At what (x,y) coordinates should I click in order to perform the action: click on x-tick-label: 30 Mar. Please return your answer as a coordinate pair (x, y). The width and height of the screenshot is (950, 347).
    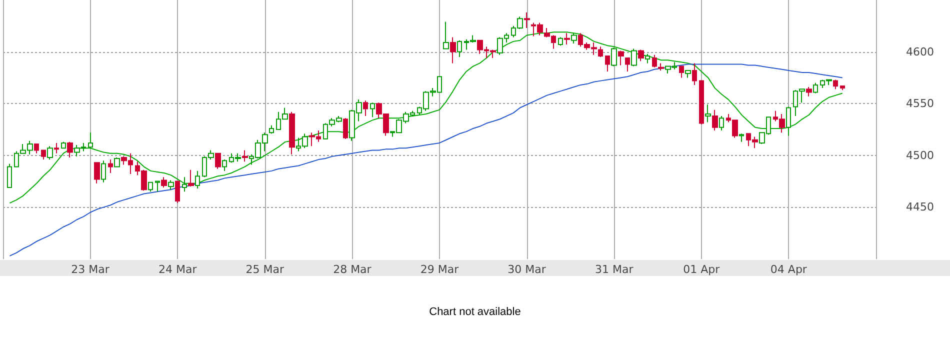
    Looking at the image, I should click on (527, 269).